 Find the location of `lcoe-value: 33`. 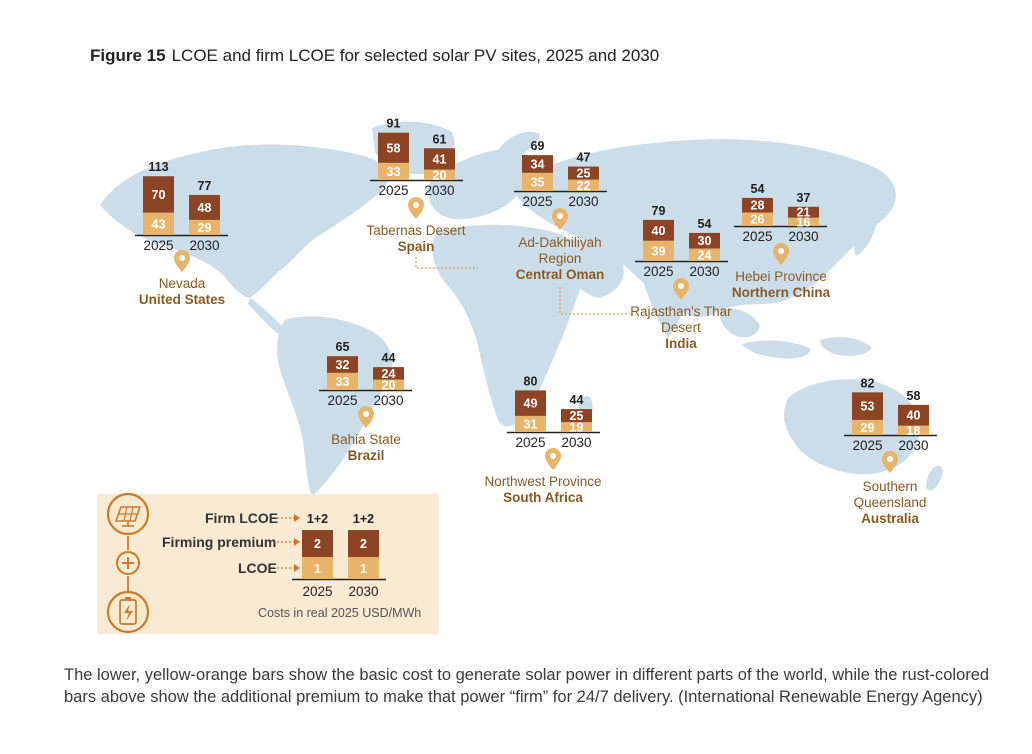

lcoe-value: 33 is located at coordinates (343, 382).